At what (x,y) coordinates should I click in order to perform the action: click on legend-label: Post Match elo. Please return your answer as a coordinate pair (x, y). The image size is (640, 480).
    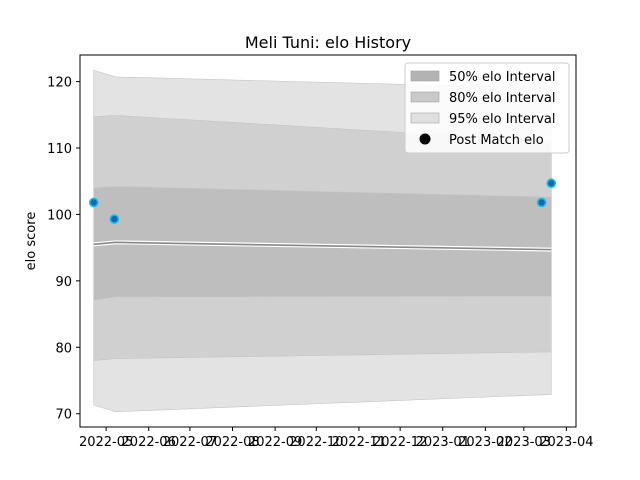
    Looking at the image, I should click on (496, 140).